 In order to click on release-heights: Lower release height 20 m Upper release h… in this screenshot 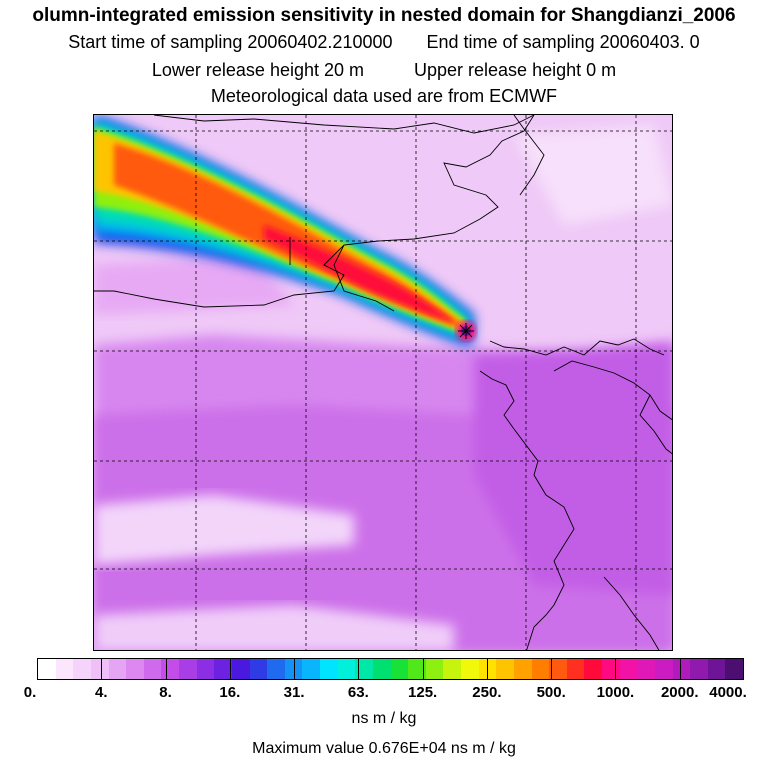, I will do `click(384, 70)`.